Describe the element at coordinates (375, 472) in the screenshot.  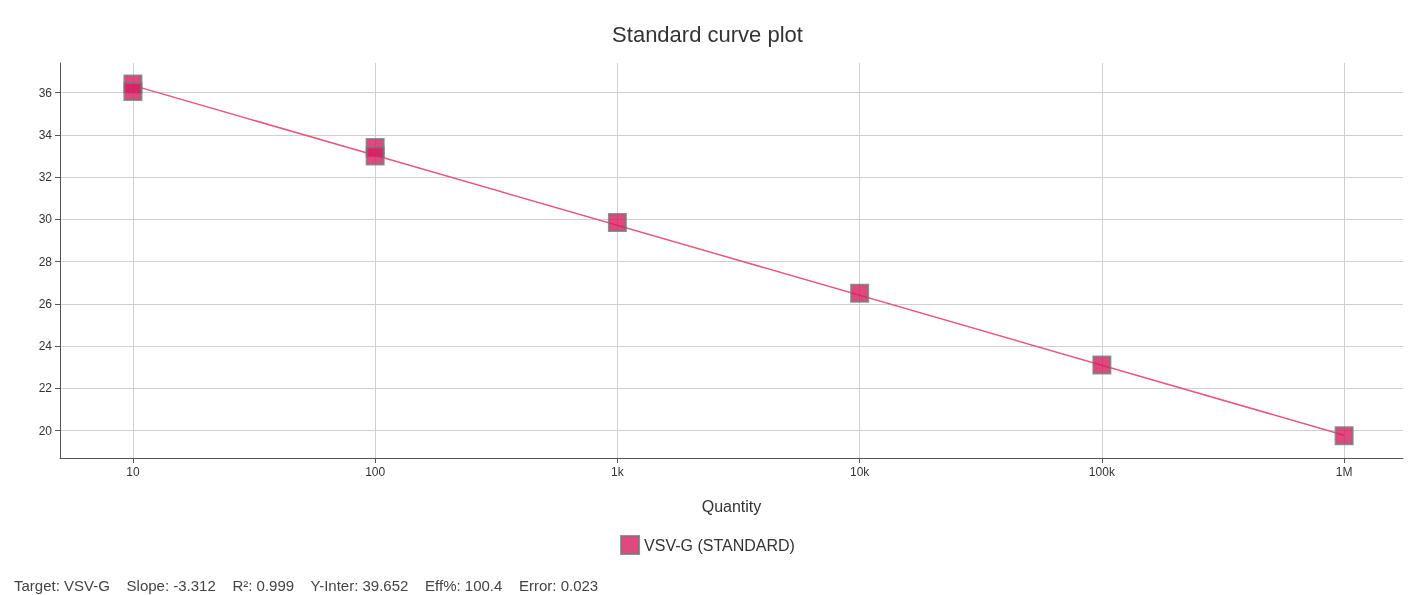
I see `x-tick-label: 100` at that location.